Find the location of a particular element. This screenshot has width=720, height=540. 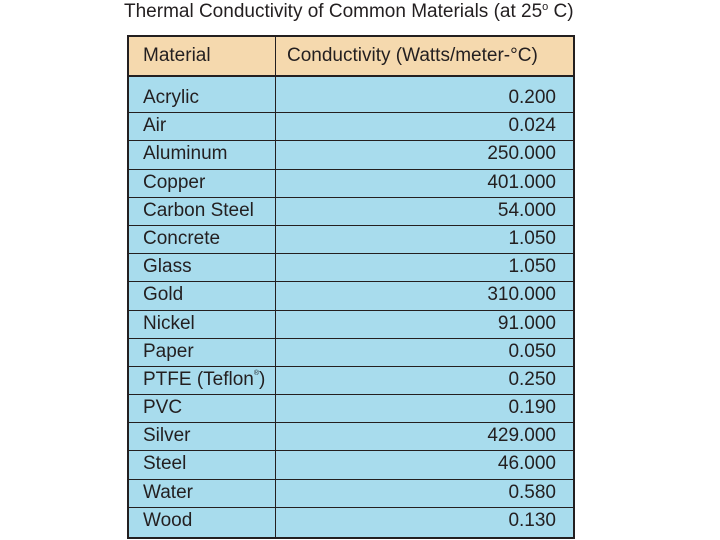

registered-mark: ® is located at coordinates (256, 373).